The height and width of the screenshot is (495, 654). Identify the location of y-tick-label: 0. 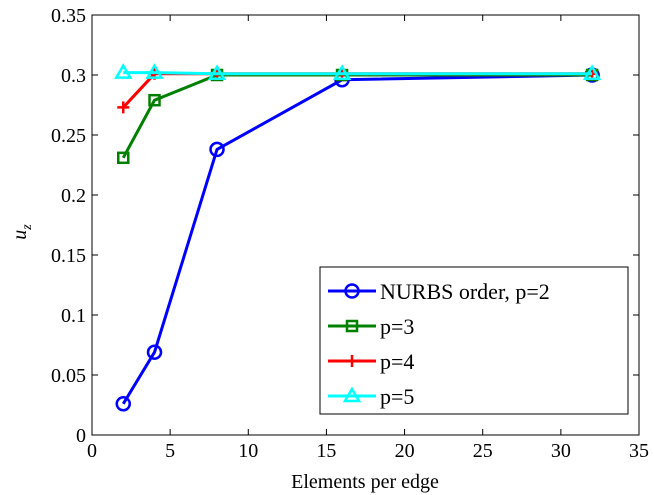
(81, 436).